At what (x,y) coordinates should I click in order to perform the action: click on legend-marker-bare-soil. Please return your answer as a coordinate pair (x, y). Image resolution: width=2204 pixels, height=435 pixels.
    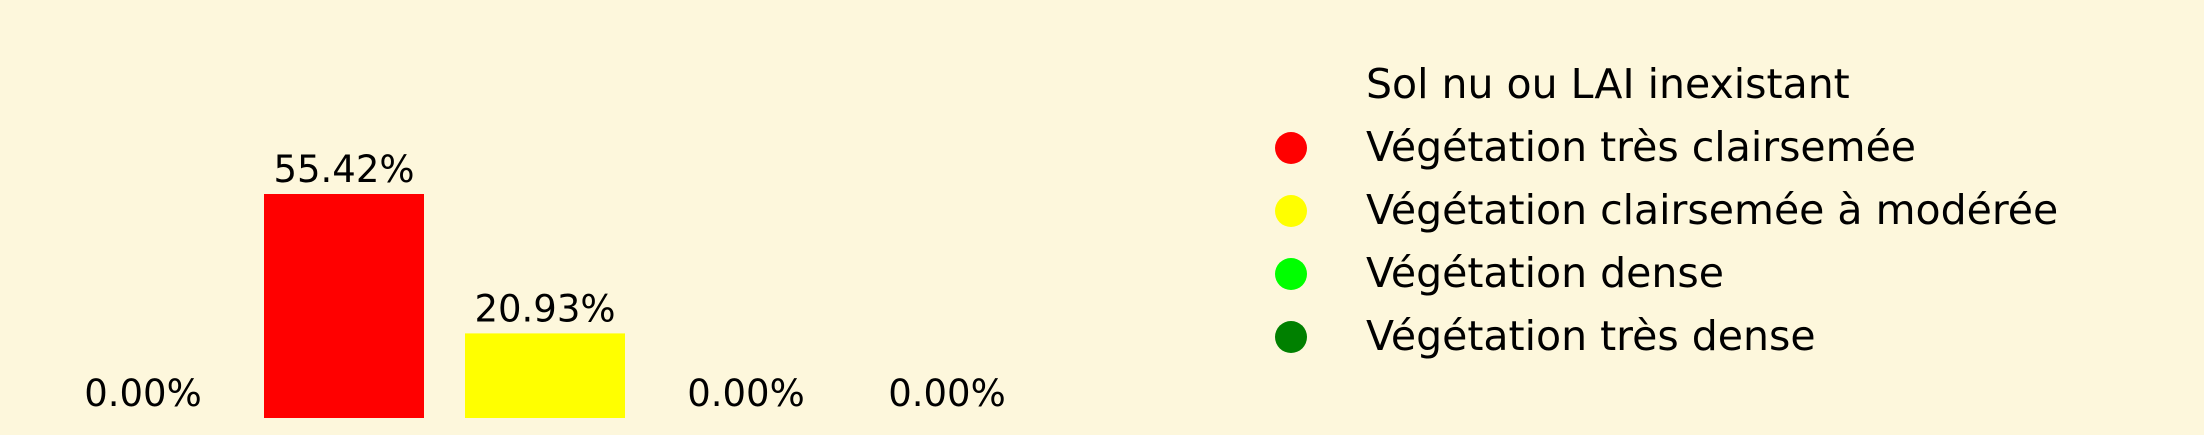
    Looking at the image, I should click on (1291, 85).